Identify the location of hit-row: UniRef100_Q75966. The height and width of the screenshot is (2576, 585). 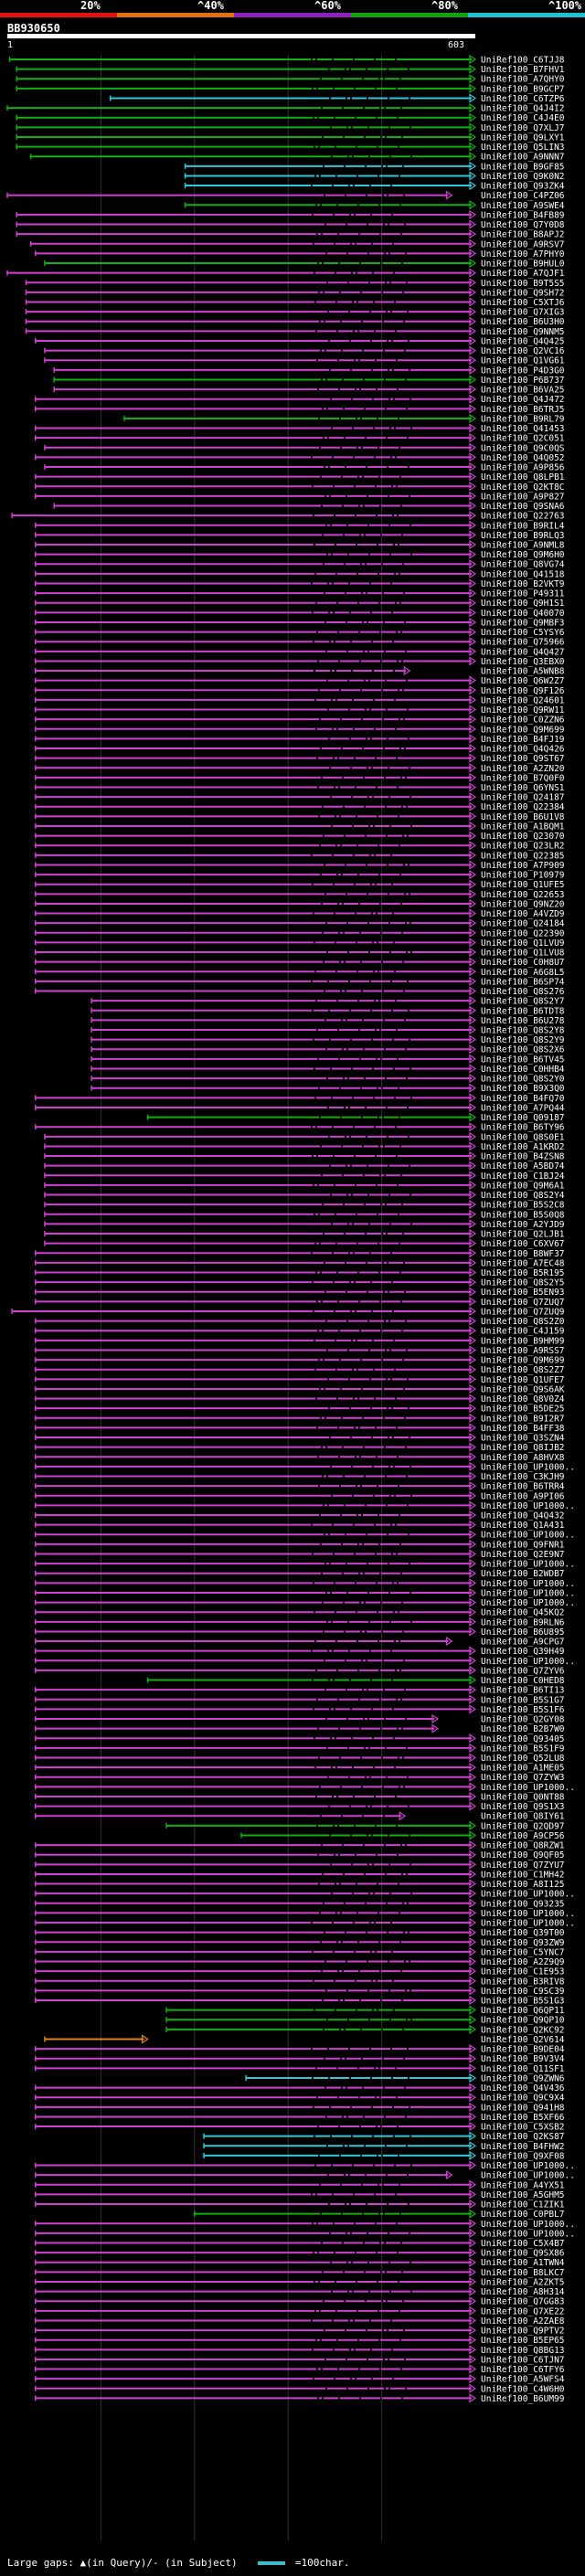
(299, 642).